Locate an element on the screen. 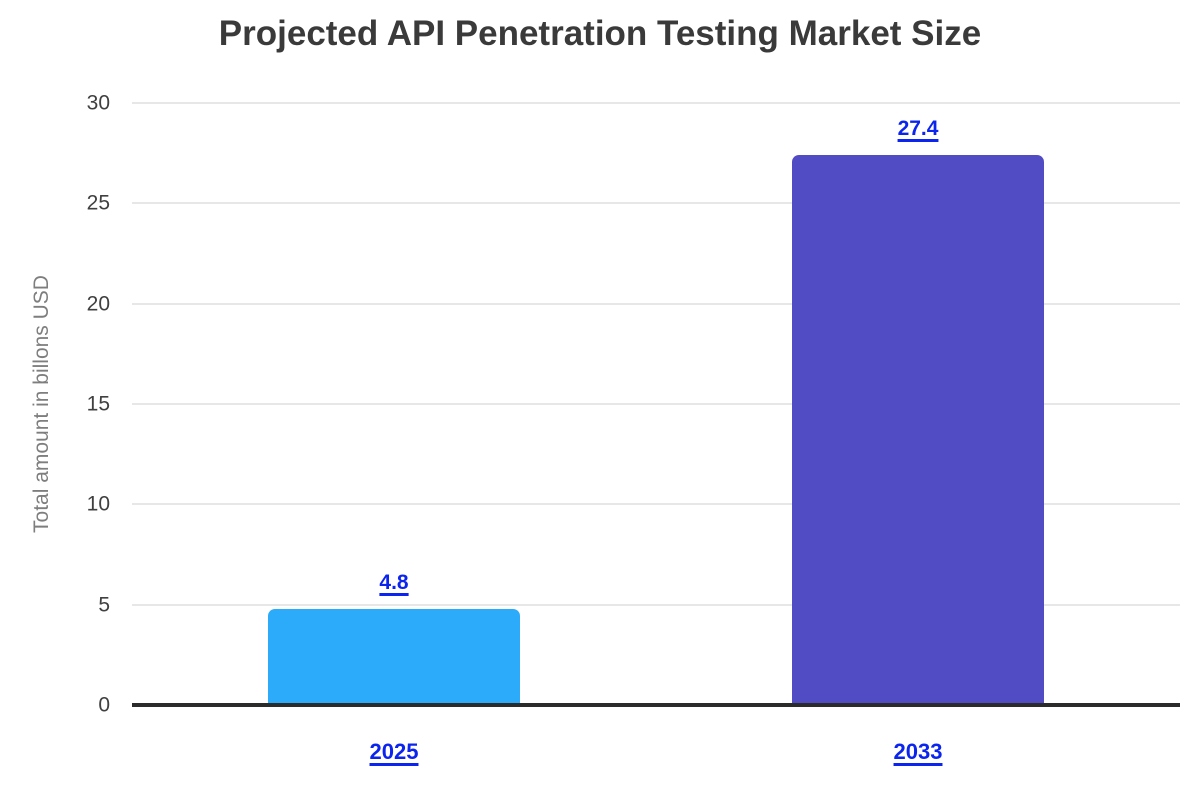 The height and width of the screenshot is (800, 1200). x-axis-line is located at coordinates (656, 705).